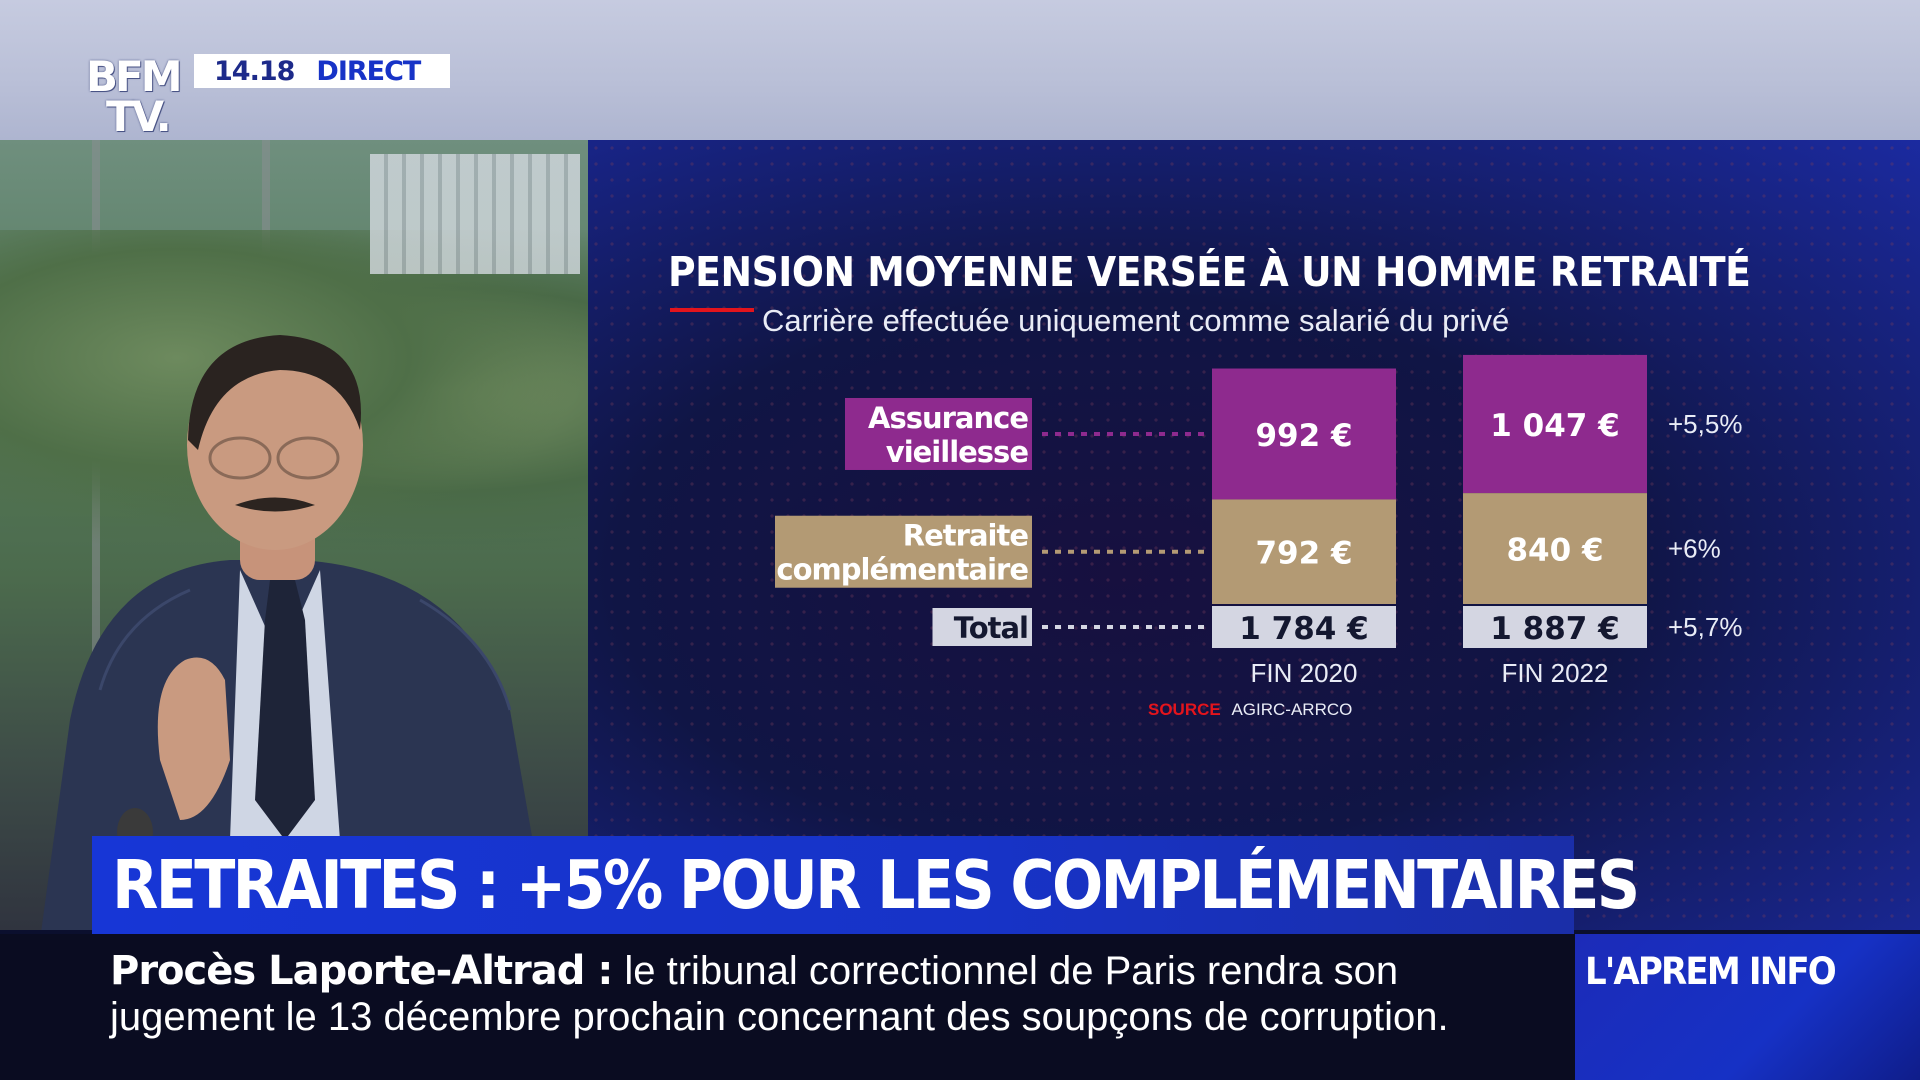 This screenshot has height=1080, width=1920. I want to click on live-badge: 14.18 DIRECT, so click(322, 71).